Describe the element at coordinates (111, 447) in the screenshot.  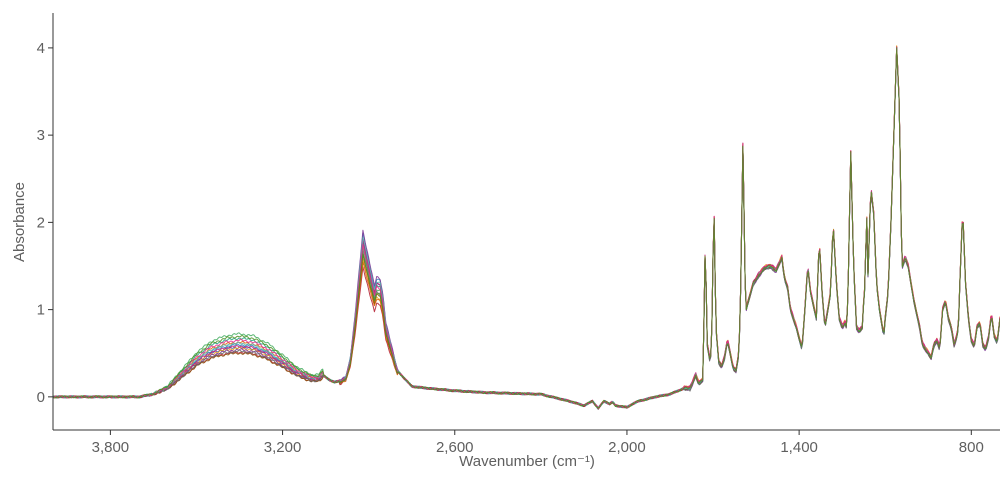
I see `x-tick-label: 3,800` at that location.